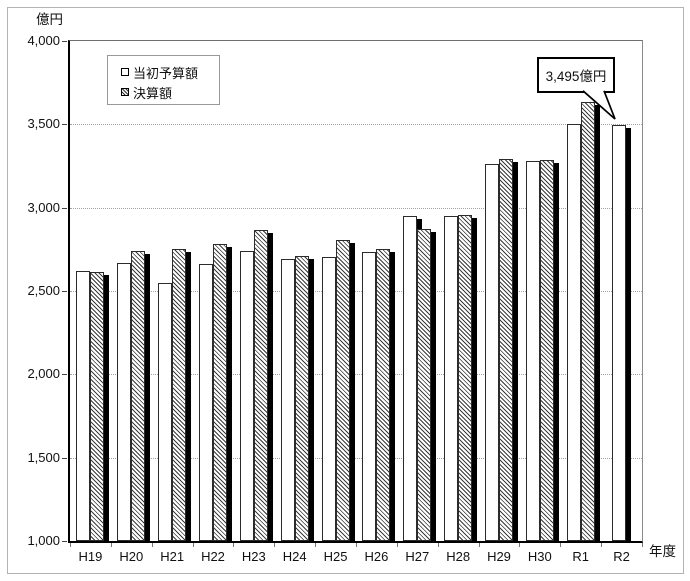  What do you see at coordinates (465, 378) in the screenshot?
I see `bar-settlement-H28` at bounding box center [465, 378].